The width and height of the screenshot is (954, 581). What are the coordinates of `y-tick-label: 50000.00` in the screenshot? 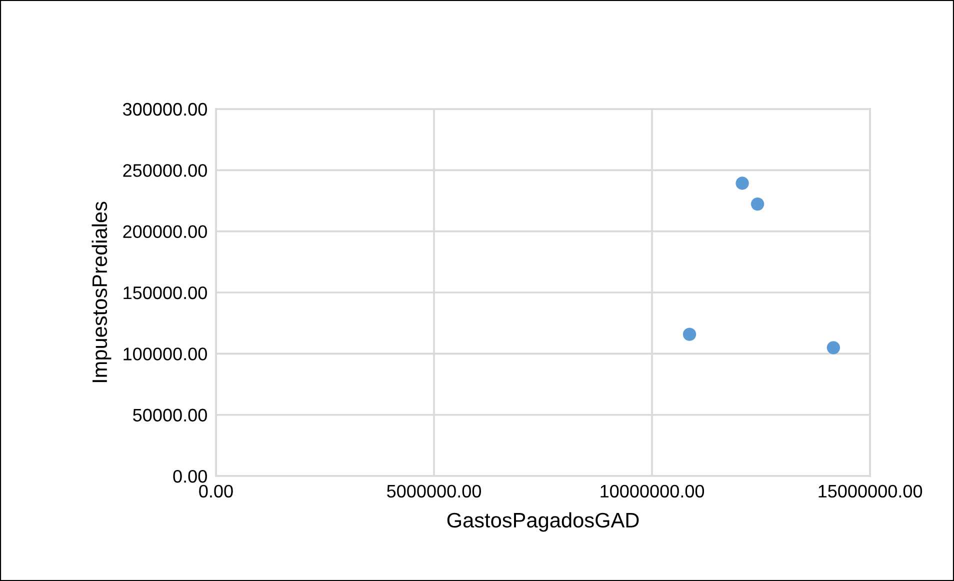 It's located at (170, 415).